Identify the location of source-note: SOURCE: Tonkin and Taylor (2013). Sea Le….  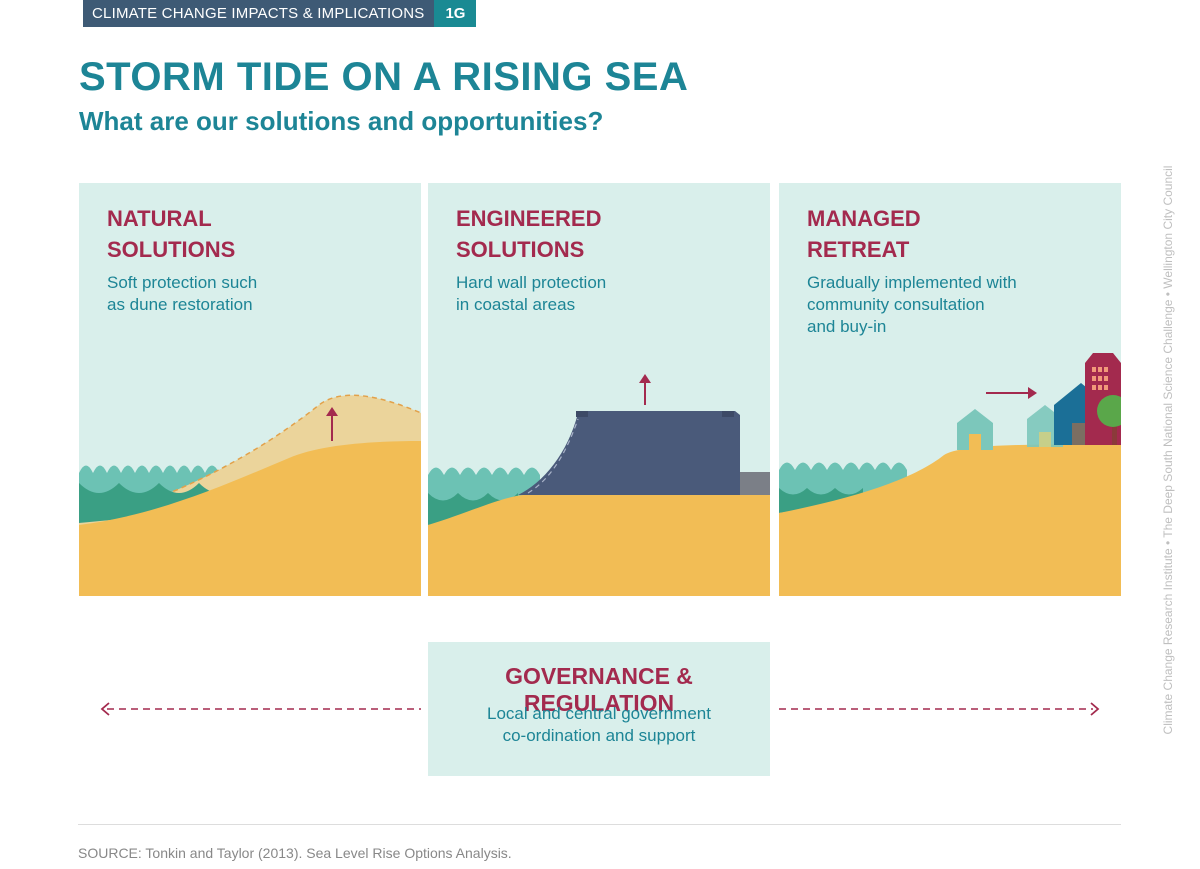
(295, 853).